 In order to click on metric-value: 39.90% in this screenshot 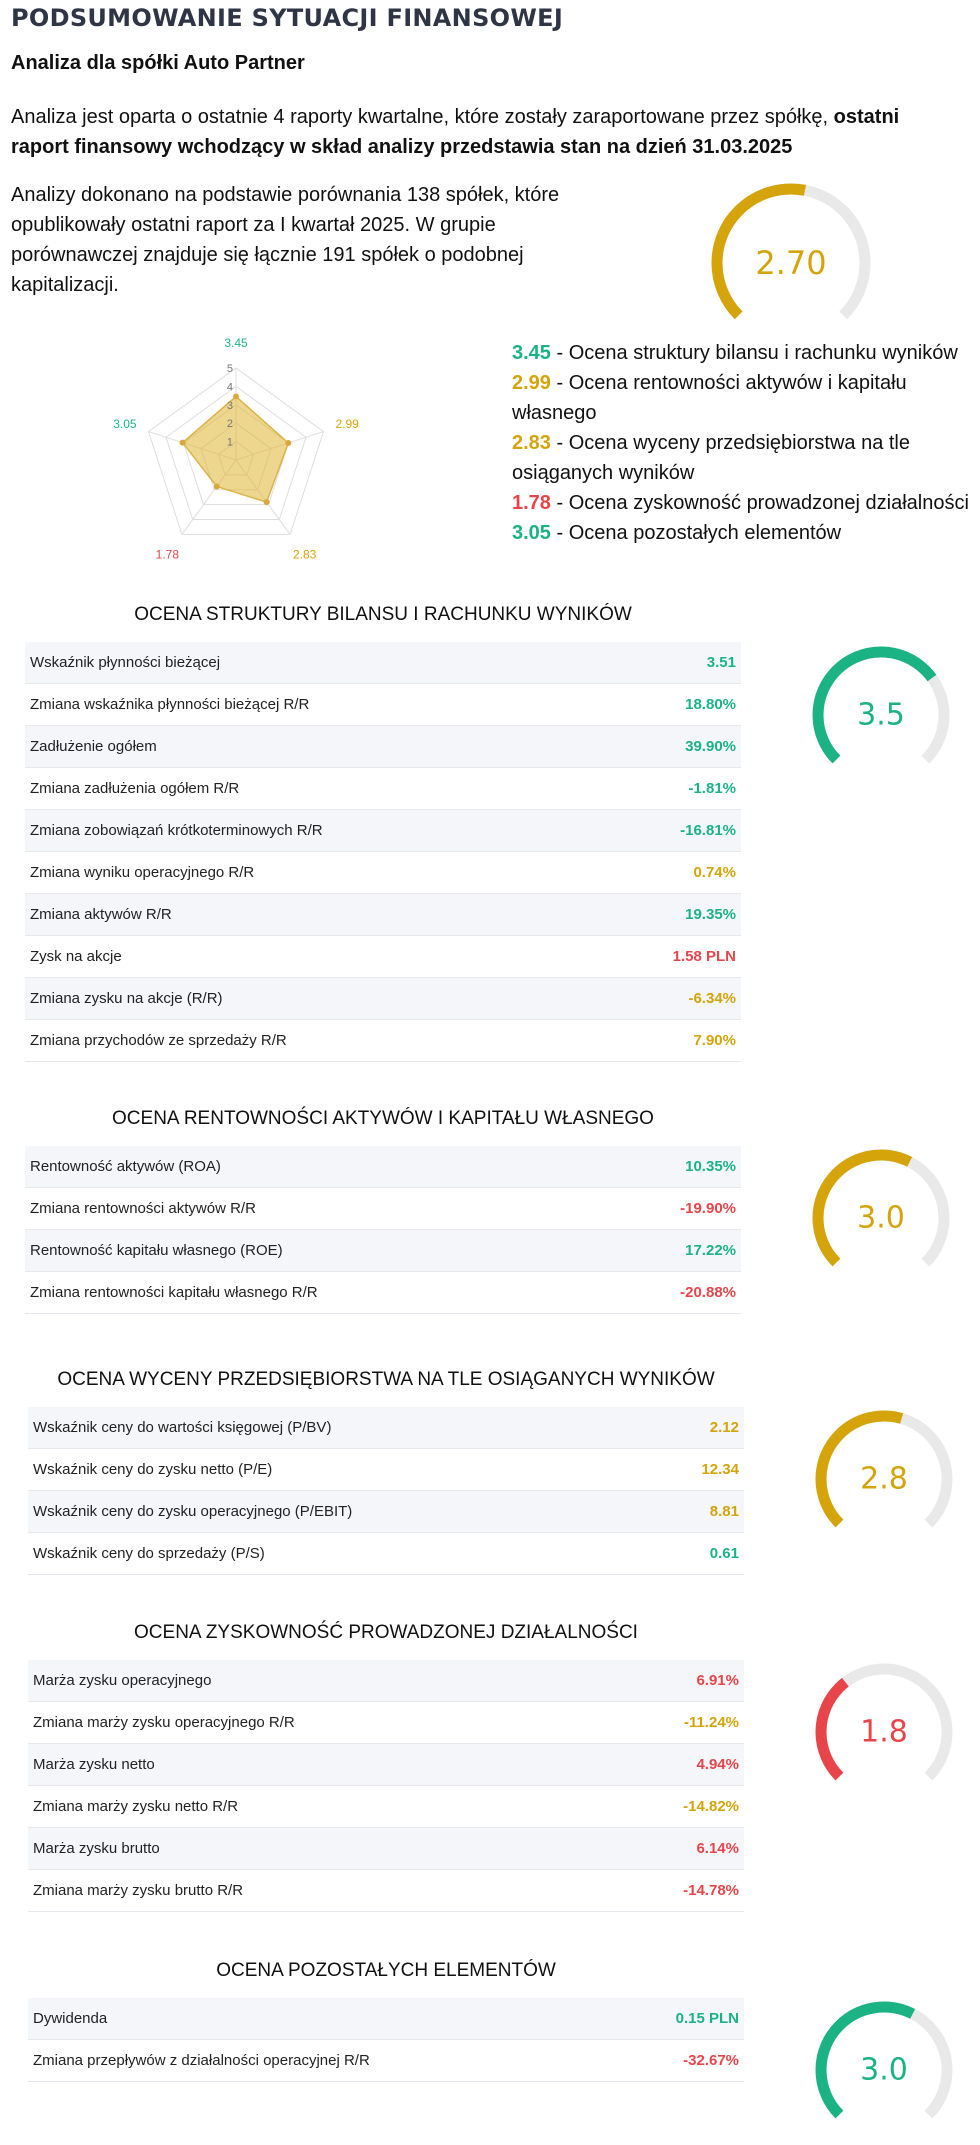, I will do `click(671, 746)`.